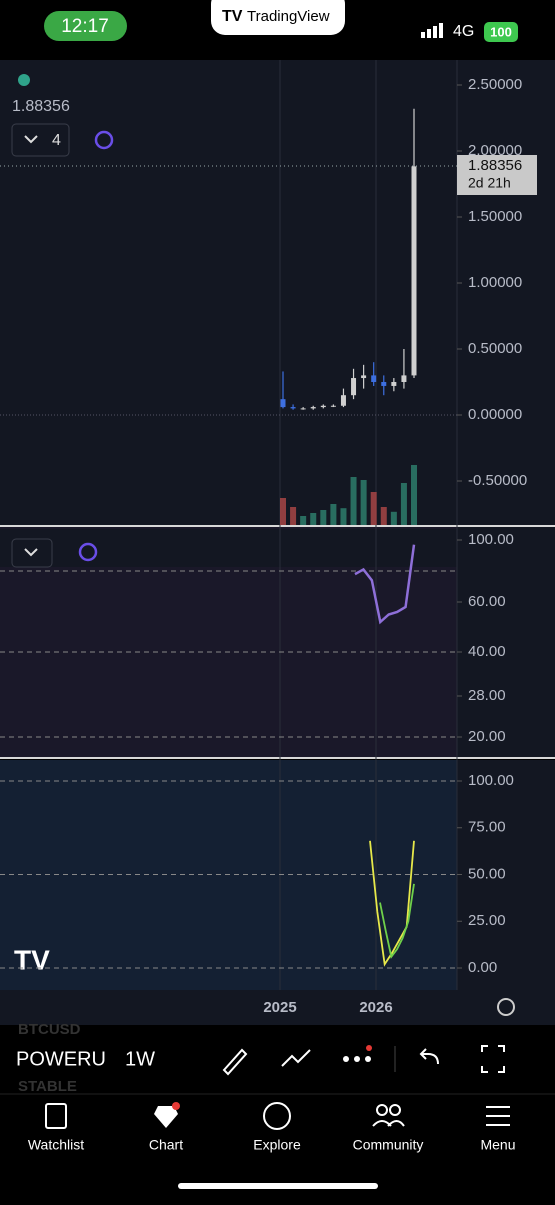  What do you see at coordinates (429, 1056) in the screenshot?
I see `undo` at bounding box center [429, 1056].